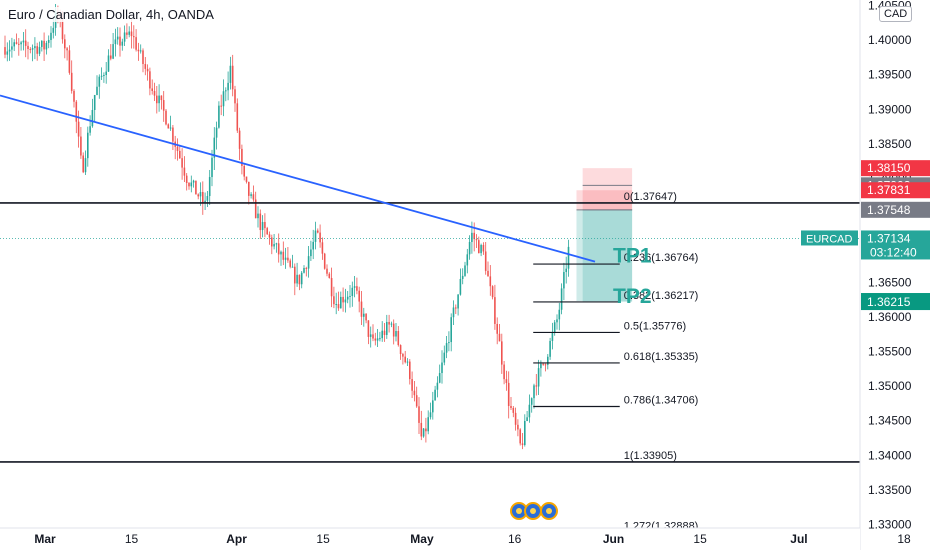  I want to click on fib-level-label: 0.5(1.35776), so click(655, 326).